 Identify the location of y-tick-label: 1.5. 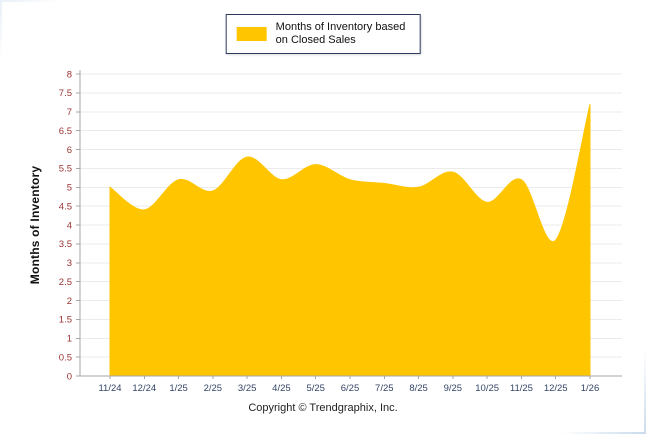
(65, 320).